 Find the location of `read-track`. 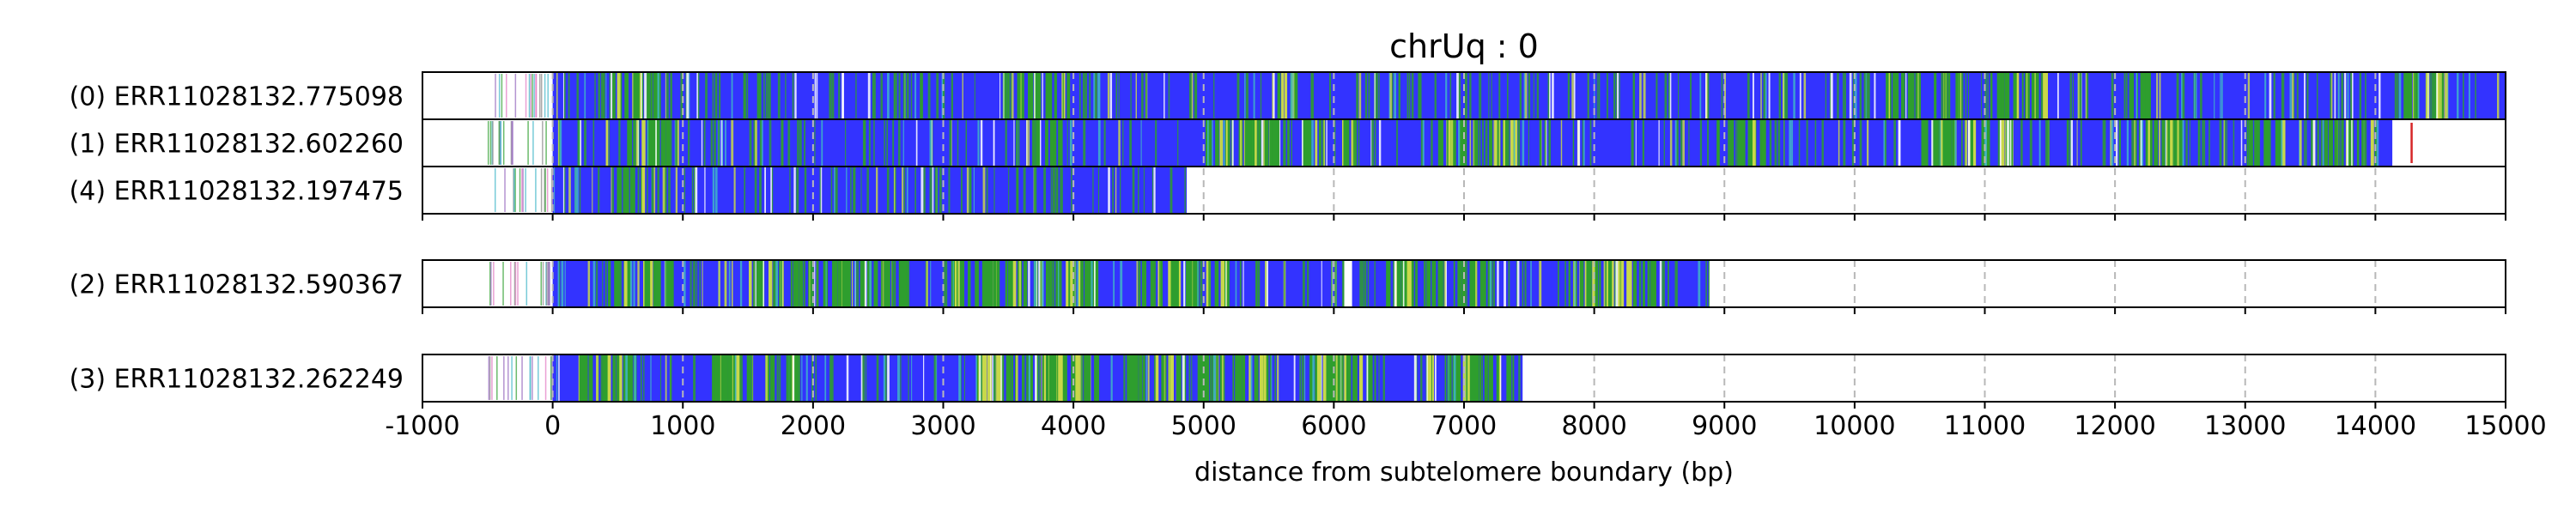

read-track is located at coordinates (1100, 283).